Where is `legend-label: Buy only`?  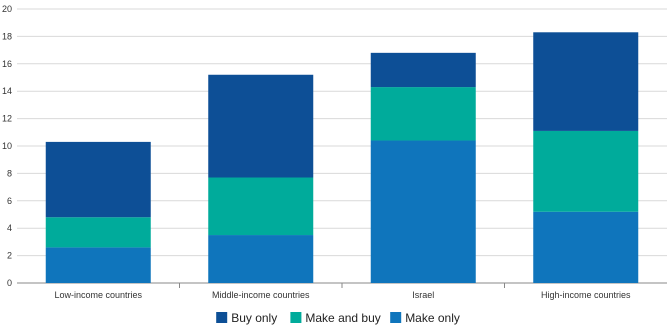
legend-label: Buy only is located at coordinates (254, 318).